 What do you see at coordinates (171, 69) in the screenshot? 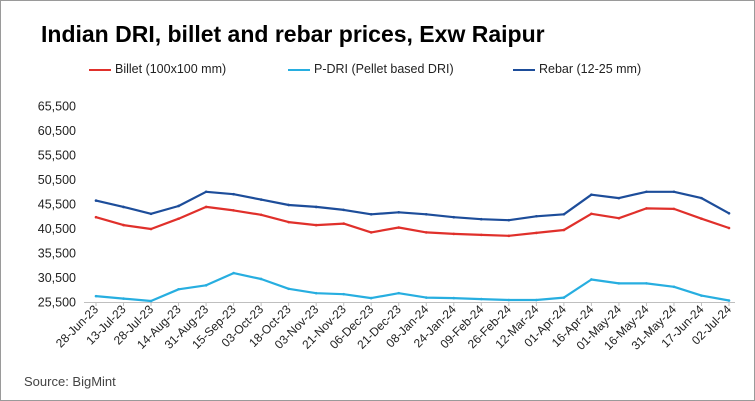
I see `legend-label-billet: Billet (100x100 mm)` at bounding box center [171, 69].